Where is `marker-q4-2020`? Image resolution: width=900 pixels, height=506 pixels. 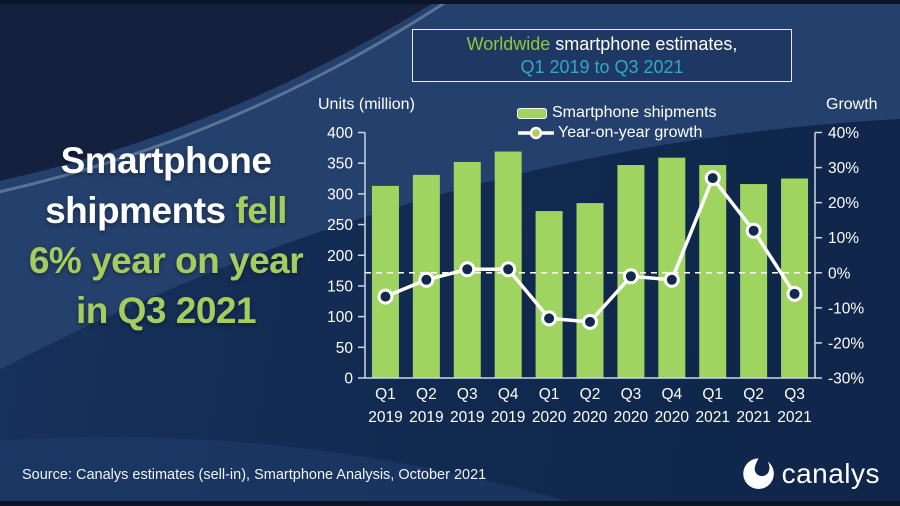
marker-q4-2020 is located at coordinates (671, 279).